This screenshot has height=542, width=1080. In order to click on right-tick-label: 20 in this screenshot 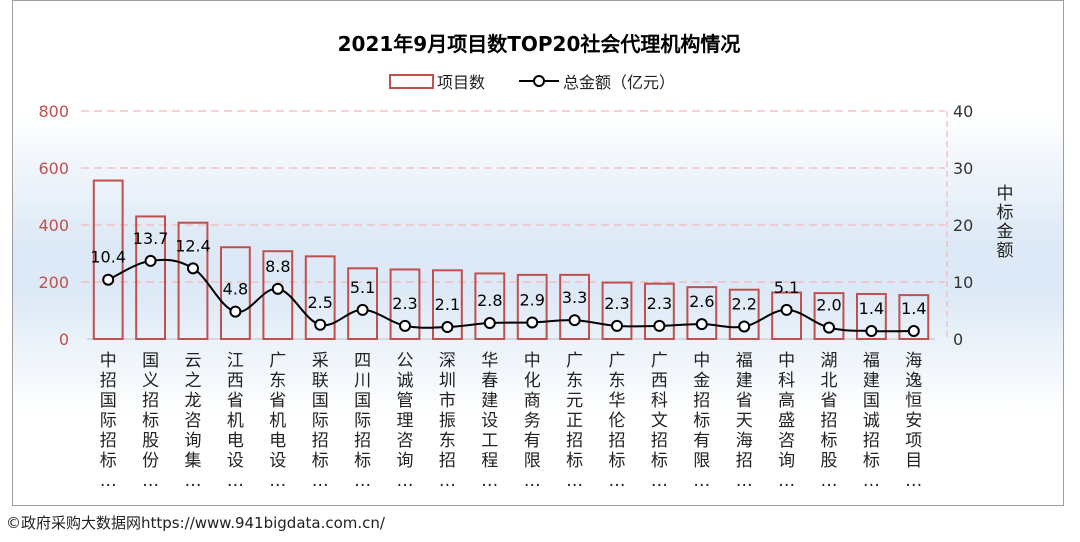, I will do `click(963, 225)`.